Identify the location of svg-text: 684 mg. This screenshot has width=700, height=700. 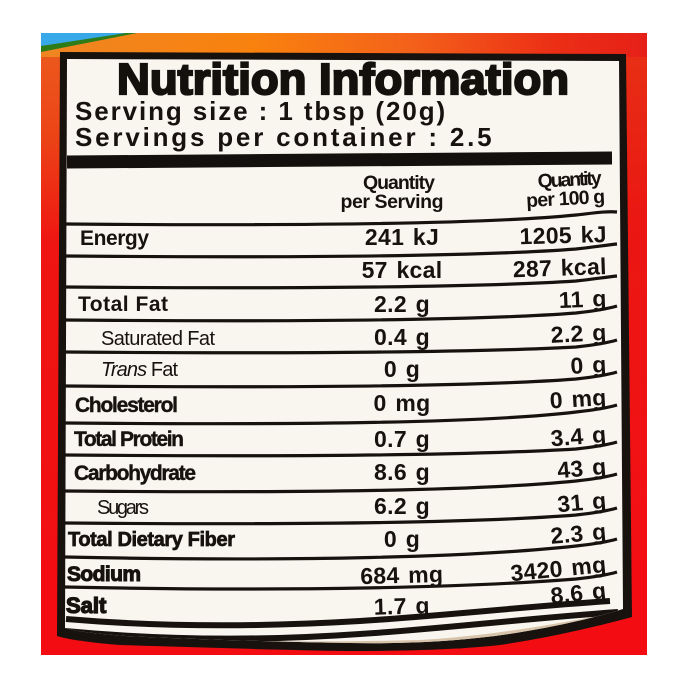
(402, 575).